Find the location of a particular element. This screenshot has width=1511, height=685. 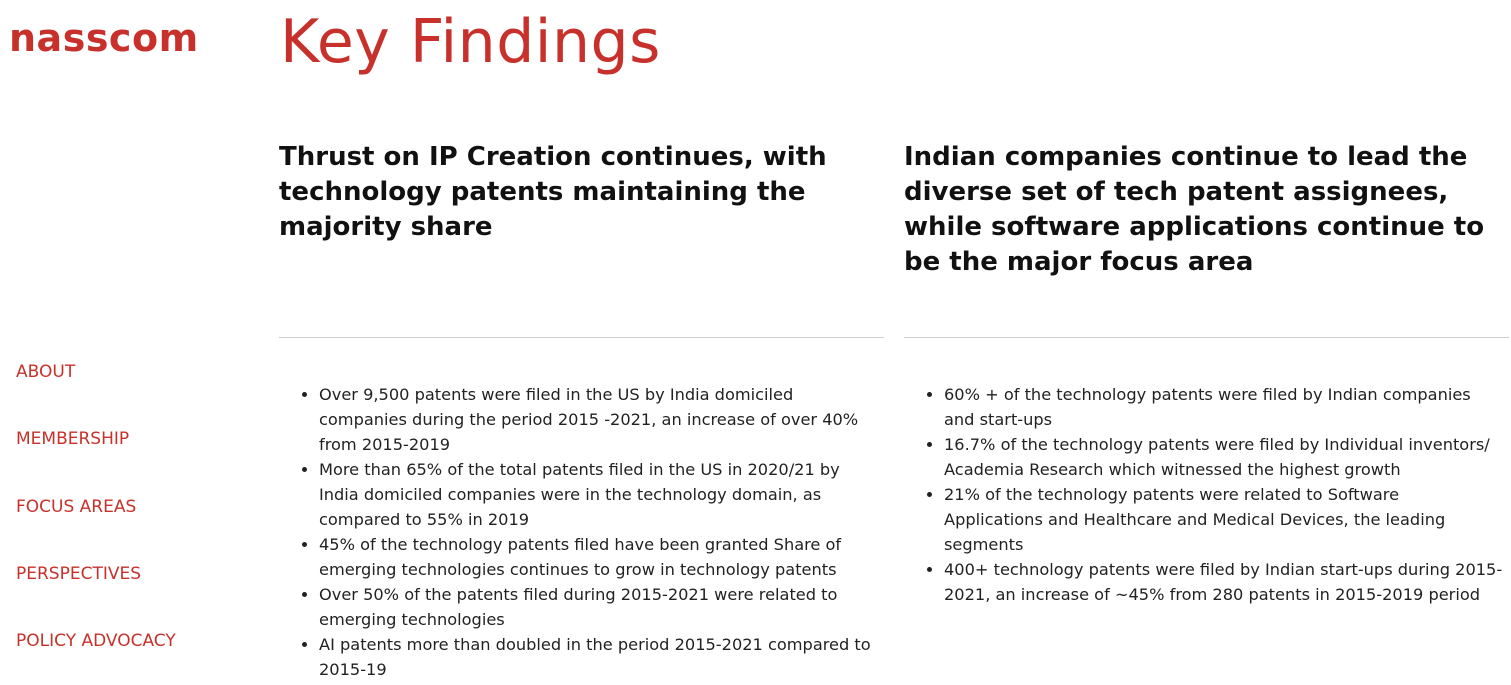

sidebar-item-membership: MEMBERSHIP is located at coordinates (73, 439).